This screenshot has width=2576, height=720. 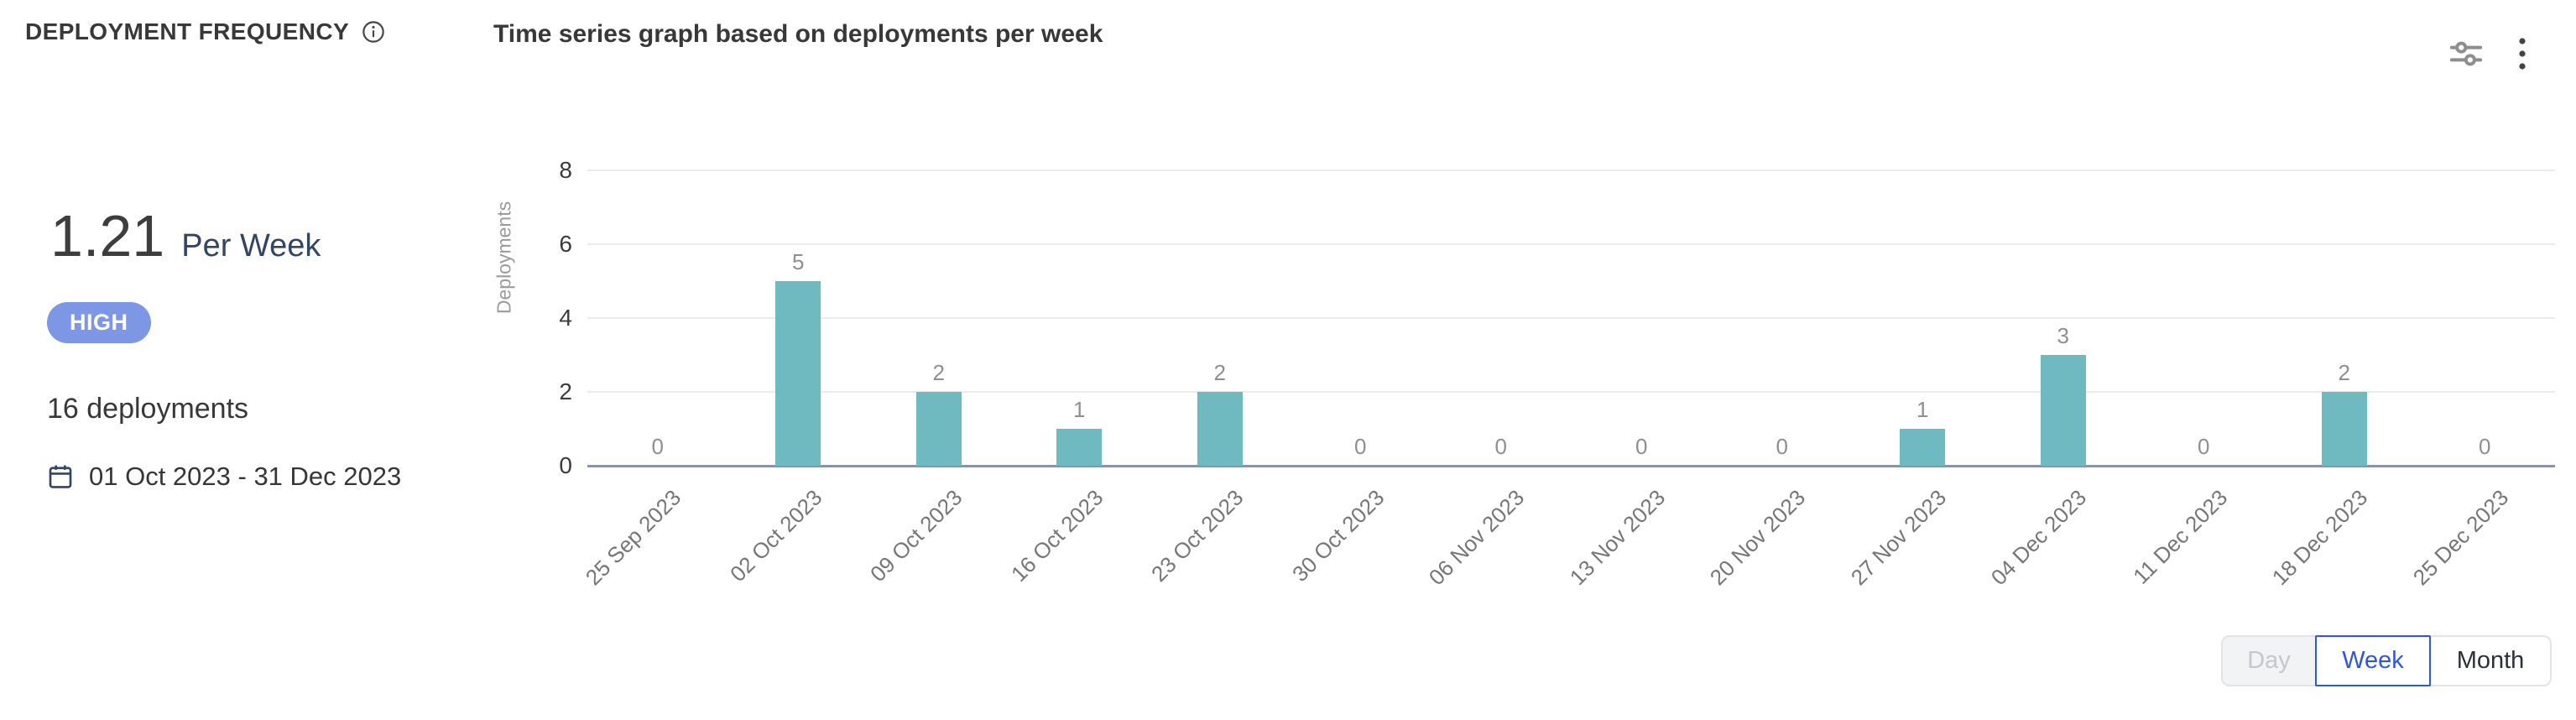 I want to click on x-axis-label: 02 Oct 2023, so click(x=775, y=535).